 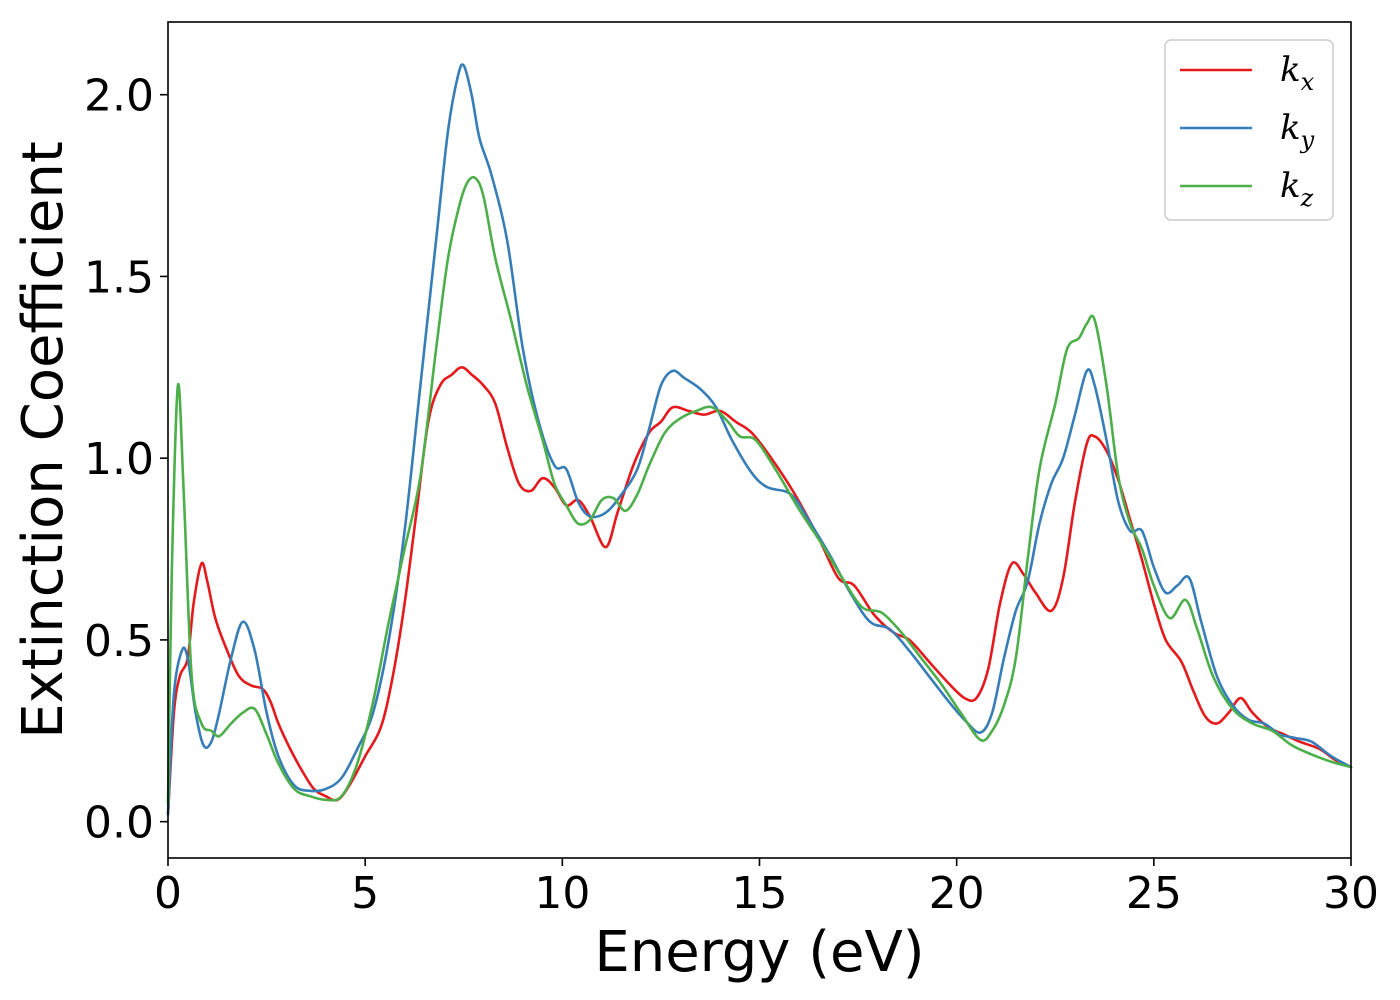 What do you see at coordinates (1154, 893) in the screenshot?
I see `x-tick-label: 25` at bounding box center [1154, 893].